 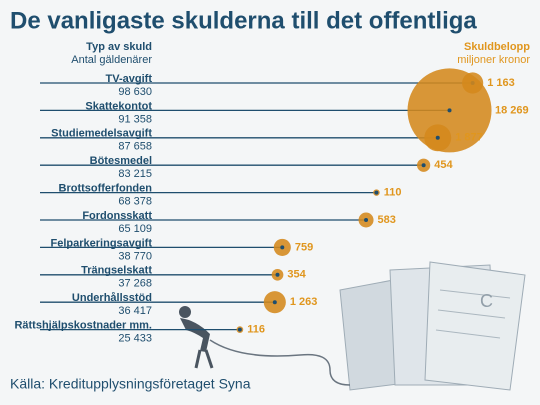 I want to click on size-value-label: 1 263, so click(x=304, y=302).